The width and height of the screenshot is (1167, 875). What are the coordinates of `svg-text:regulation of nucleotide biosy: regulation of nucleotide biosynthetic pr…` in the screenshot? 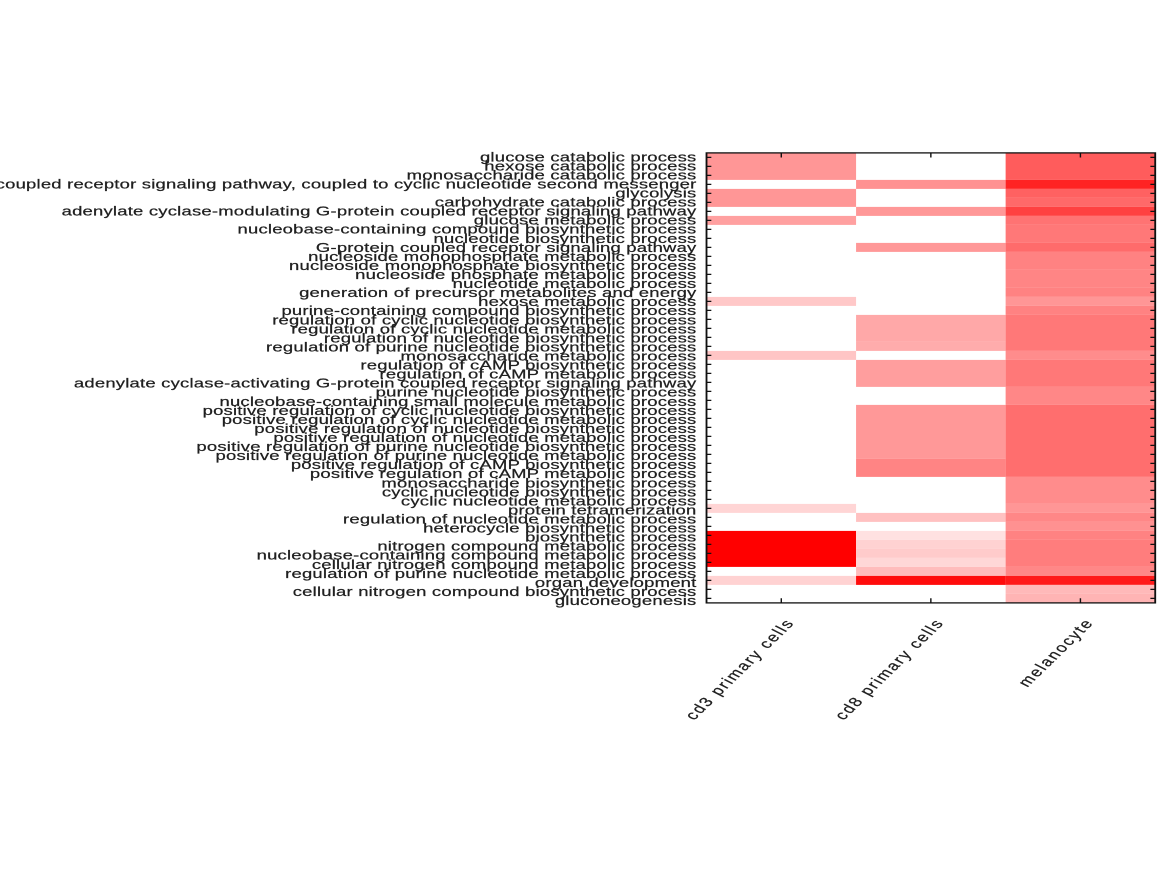 It's located at (510, 339).